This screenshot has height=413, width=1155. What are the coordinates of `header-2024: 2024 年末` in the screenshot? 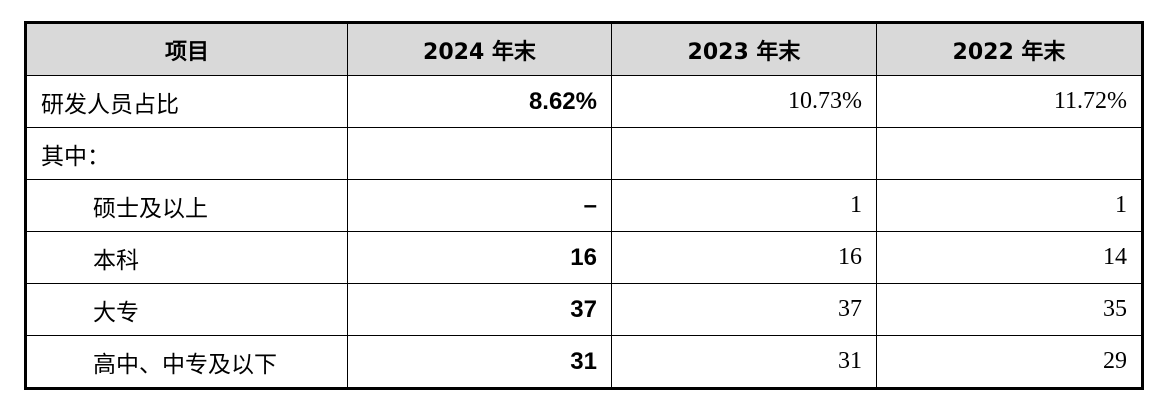 It's located at (479, 49).